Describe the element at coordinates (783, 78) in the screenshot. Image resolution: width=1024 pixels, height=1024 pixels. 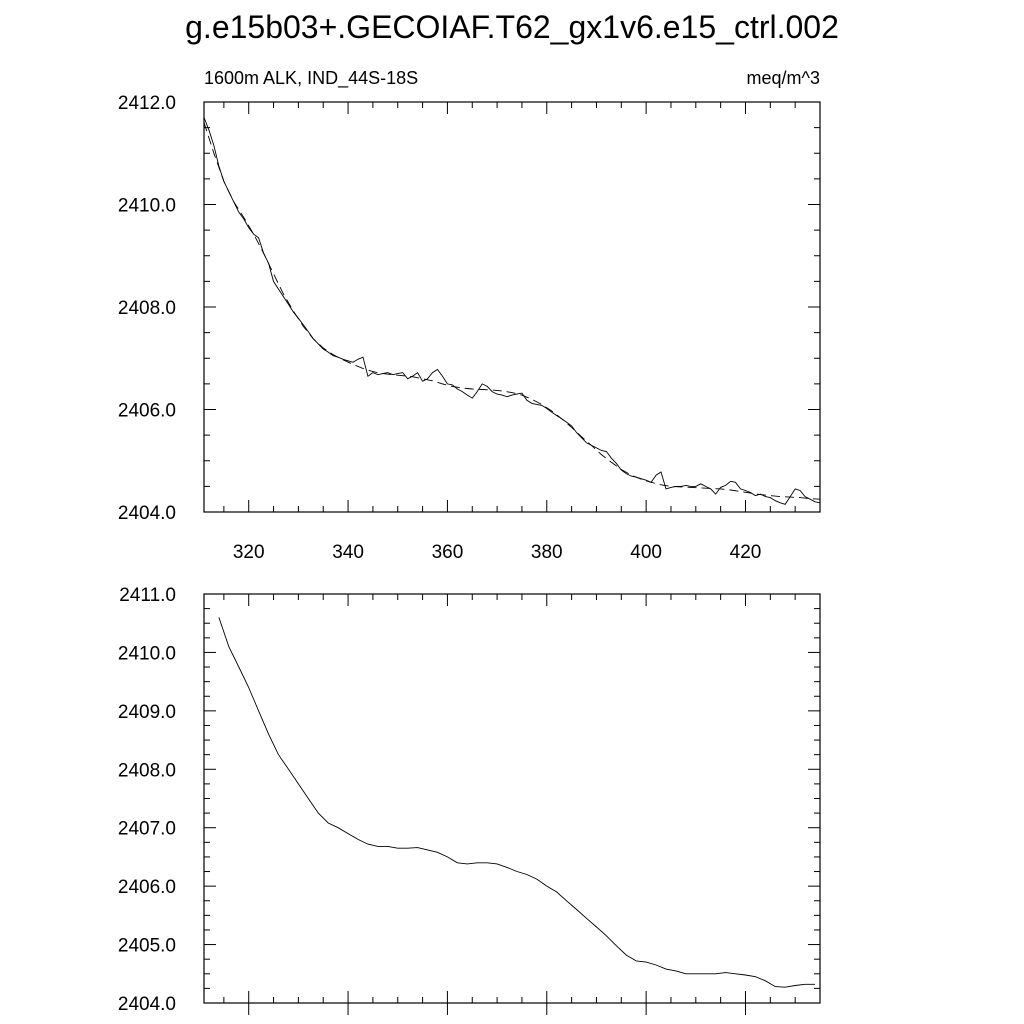
I see `panel1-right-string: meq/m^3` at that location.